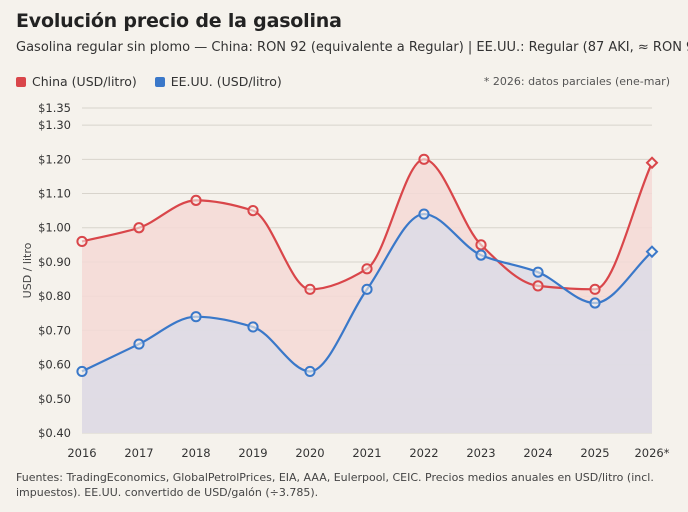 The image size is (688, 512). I want to click on x-tick-label: 2023, so click(480, 453).